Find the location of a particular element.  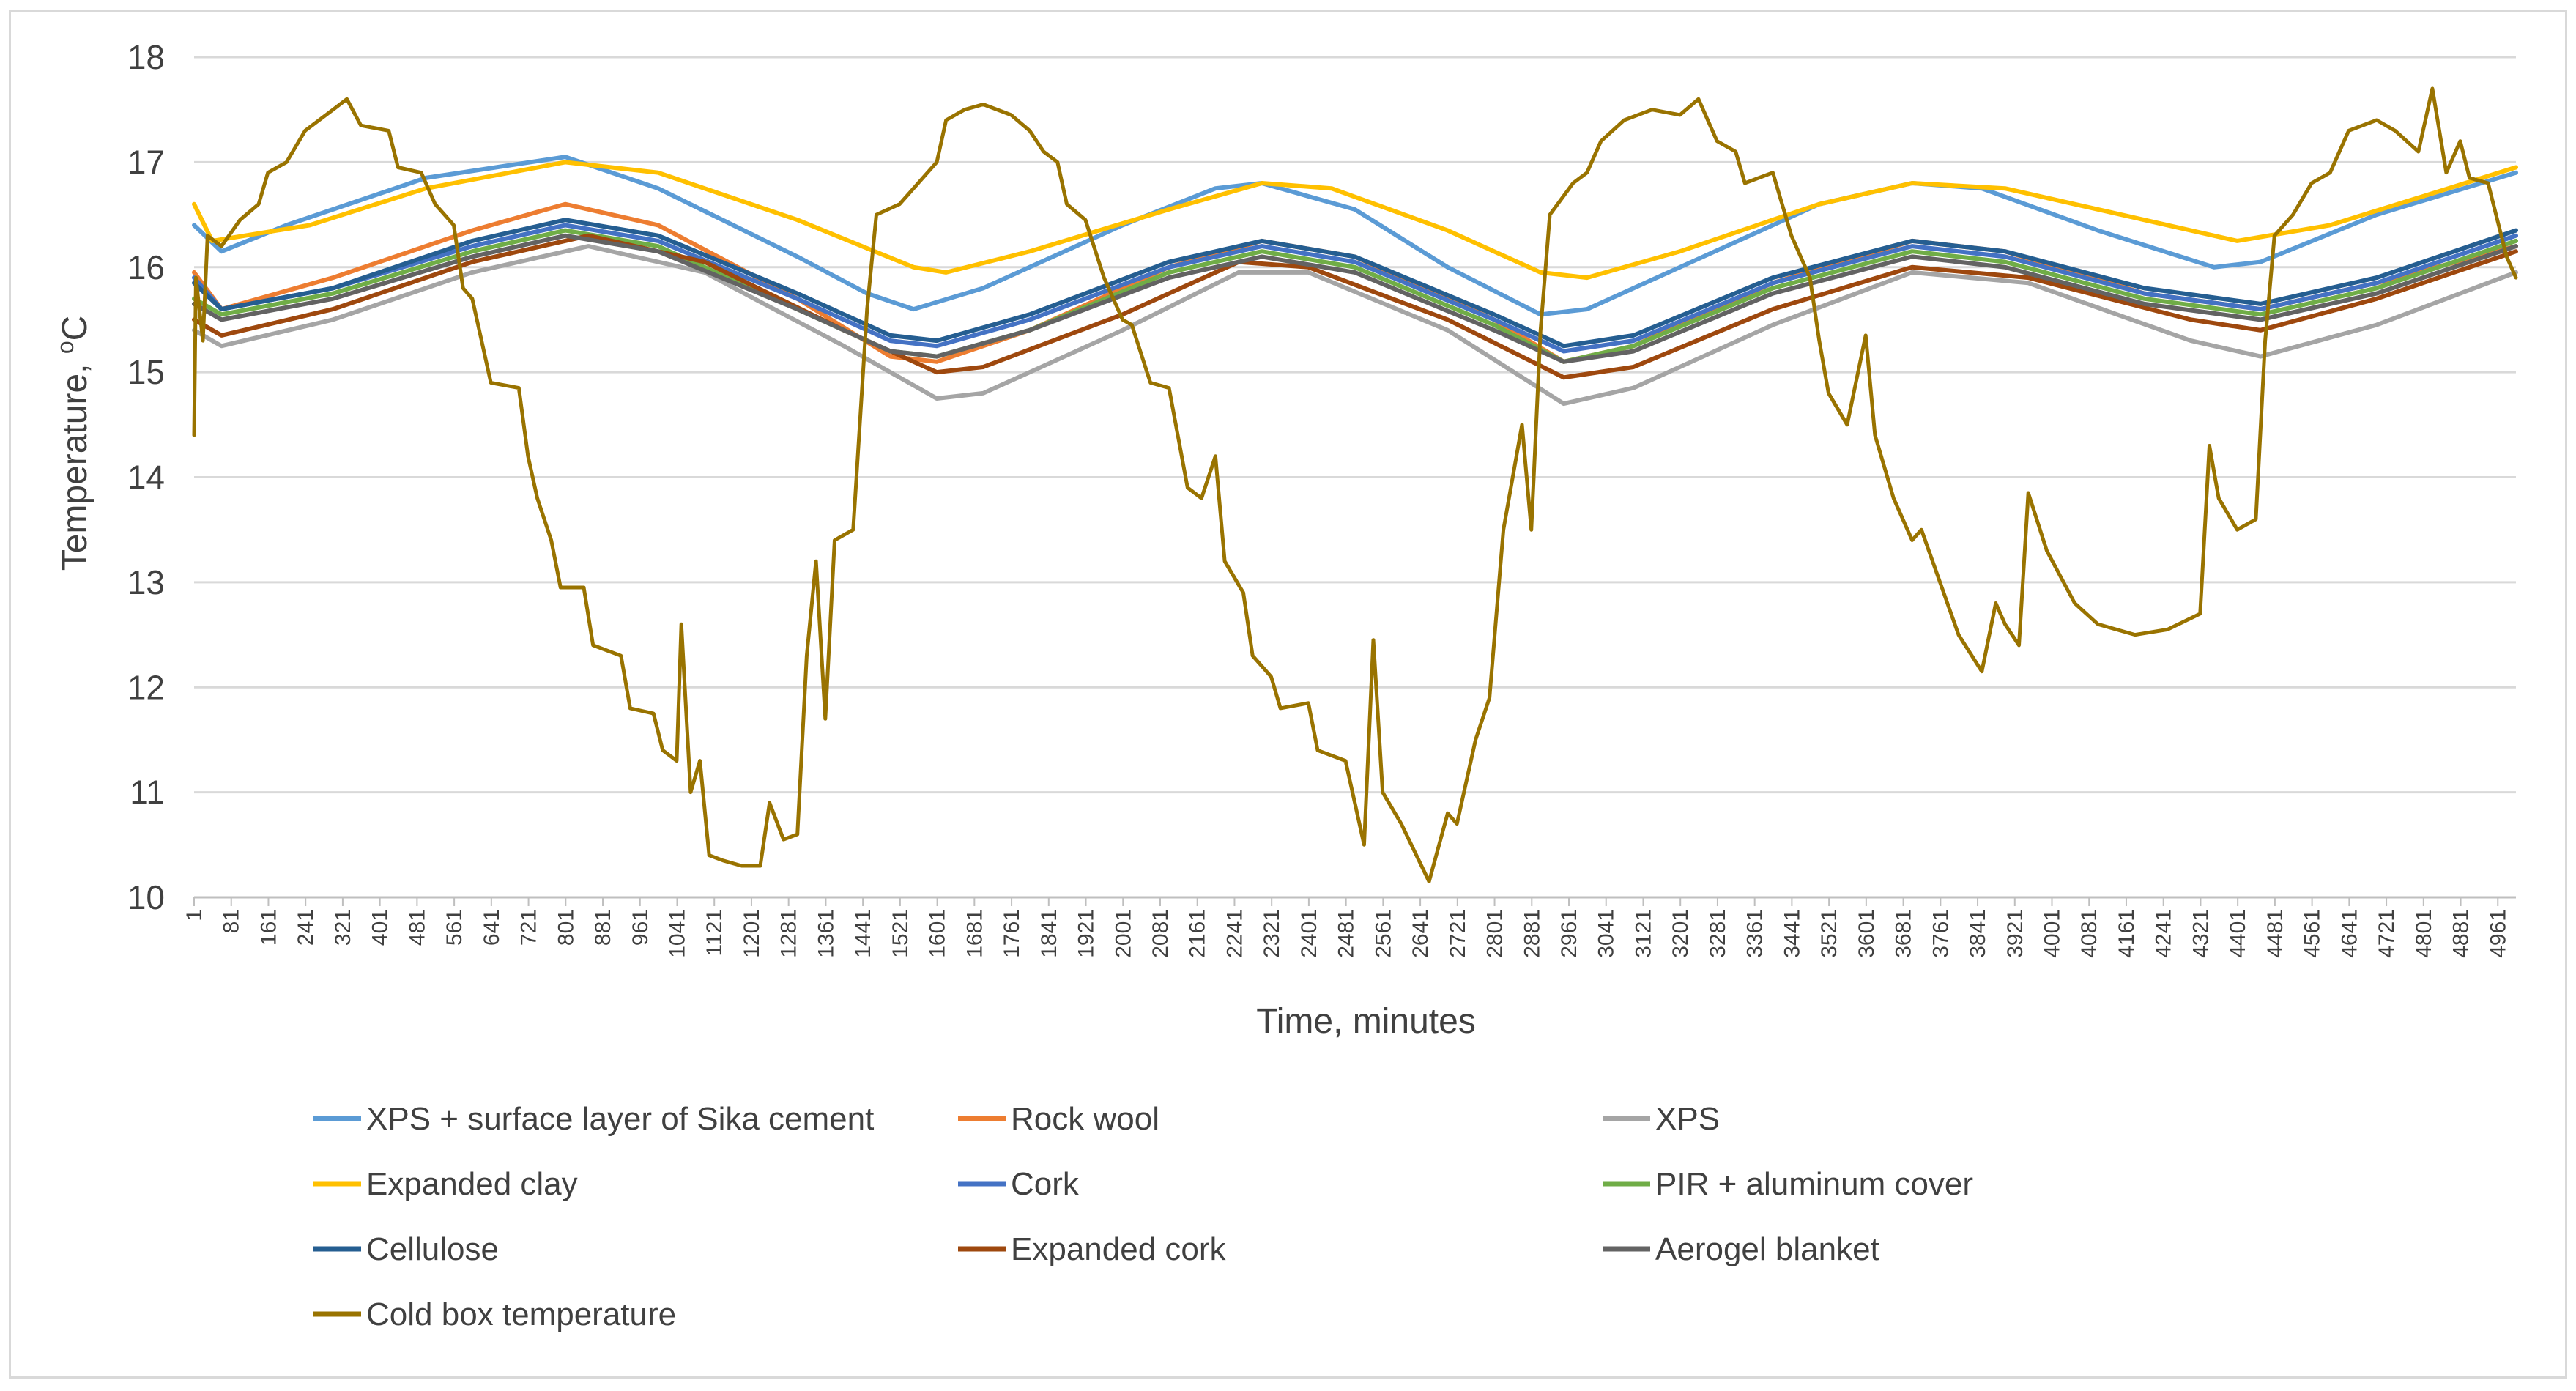

x-tick-label: 2321 is located at coordinates (1272, 933).